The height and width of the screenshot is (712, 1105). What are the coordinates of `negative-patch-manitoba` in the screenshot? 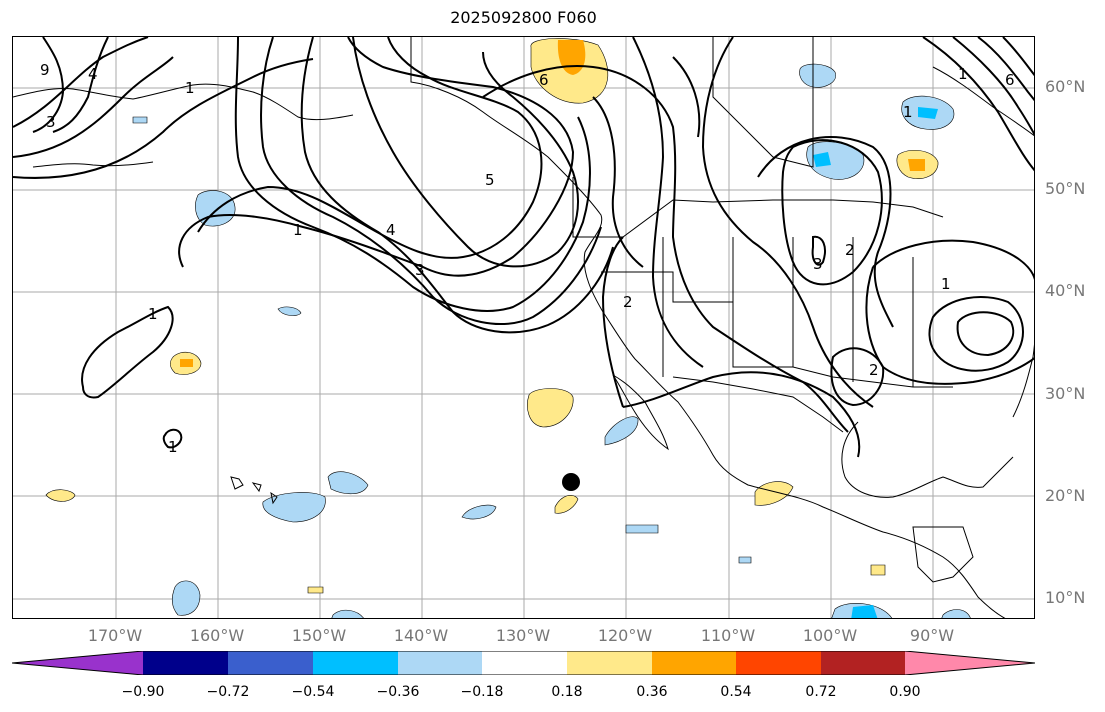 It's located at (835, 160).